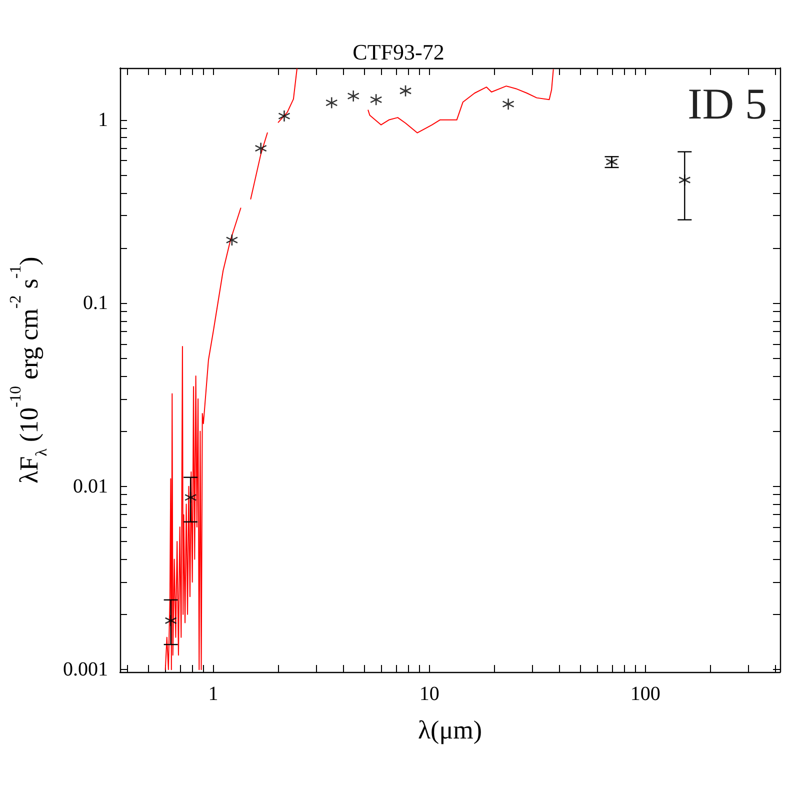 The image size is (797, 797). Describe the element at coordinates (90, 486) in the screenshot. I see `y-tick-label: 0.01` at that location.